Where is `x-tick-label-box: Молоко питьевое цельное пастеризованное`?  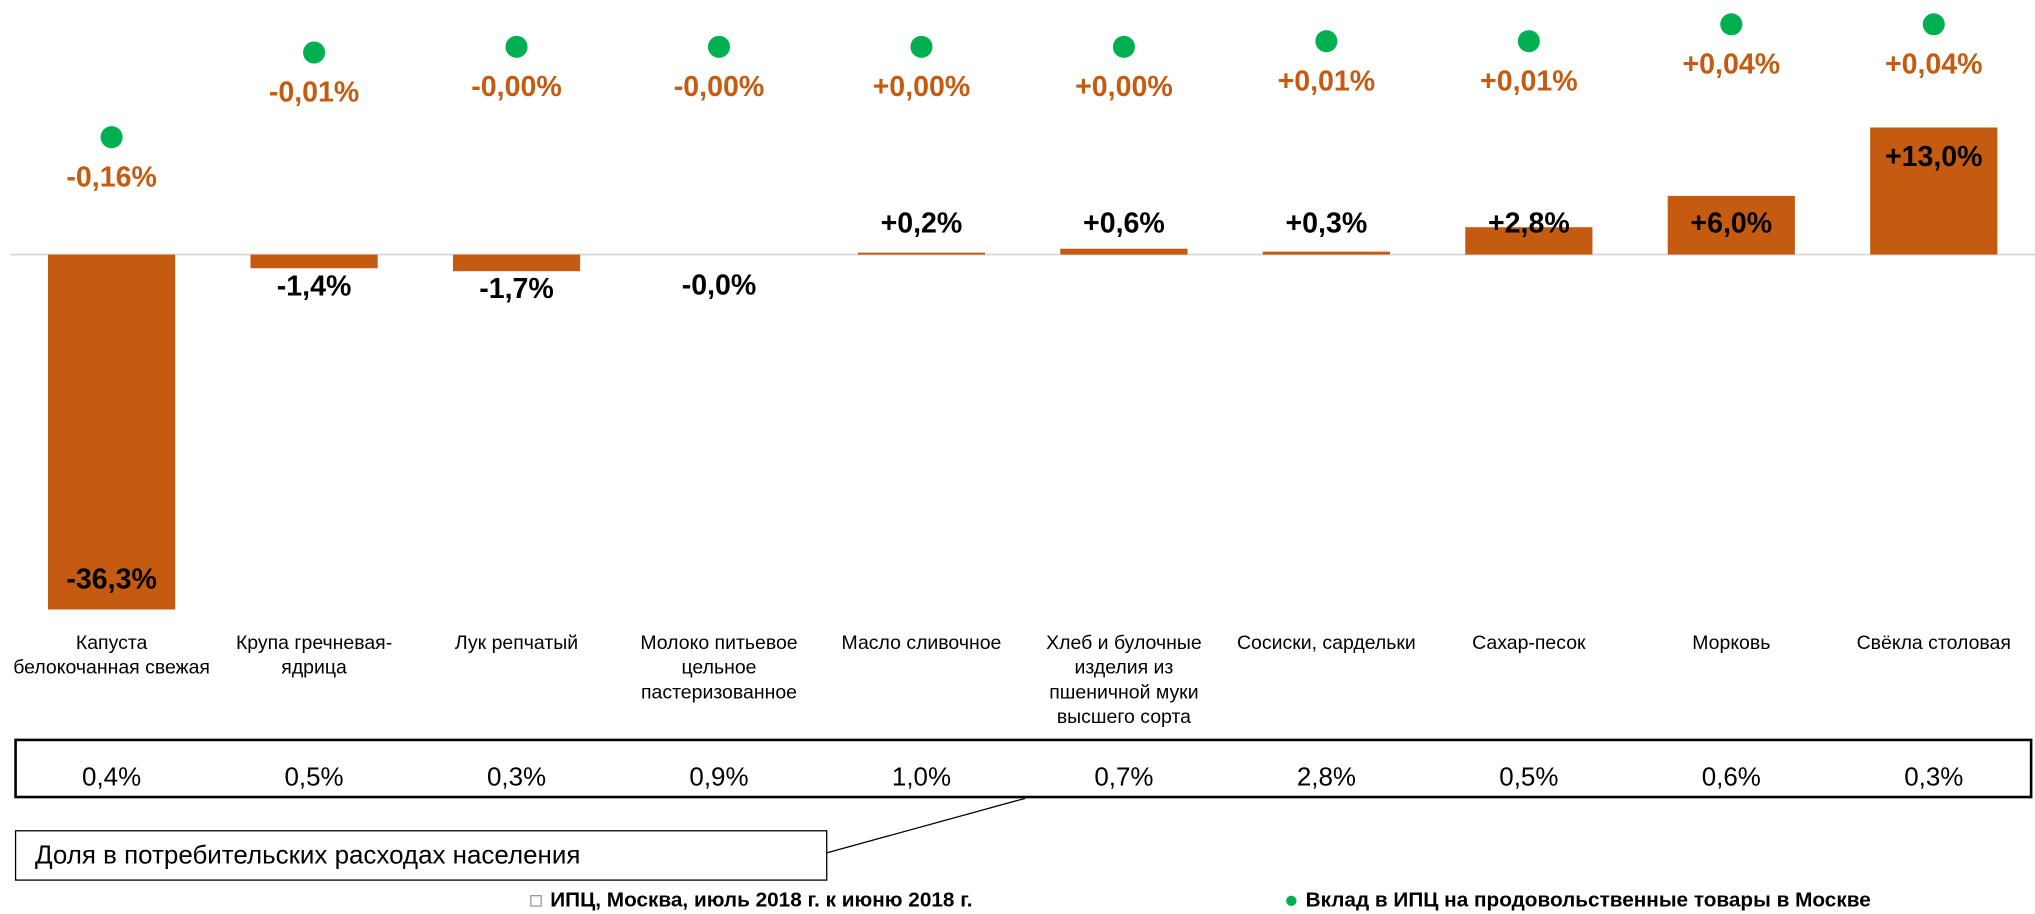
x-tick-label-box: Молоко питьевое цельное пастеризованное is located at coordinates (719, 668).